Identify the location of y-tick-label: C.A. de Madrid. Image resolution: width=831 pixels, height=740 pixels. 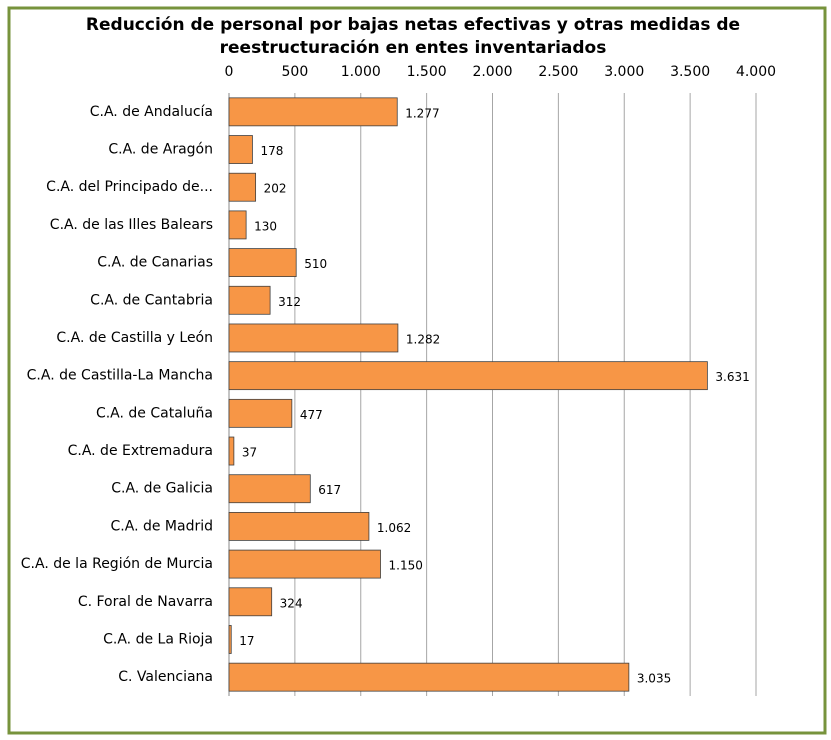
(162, 526).